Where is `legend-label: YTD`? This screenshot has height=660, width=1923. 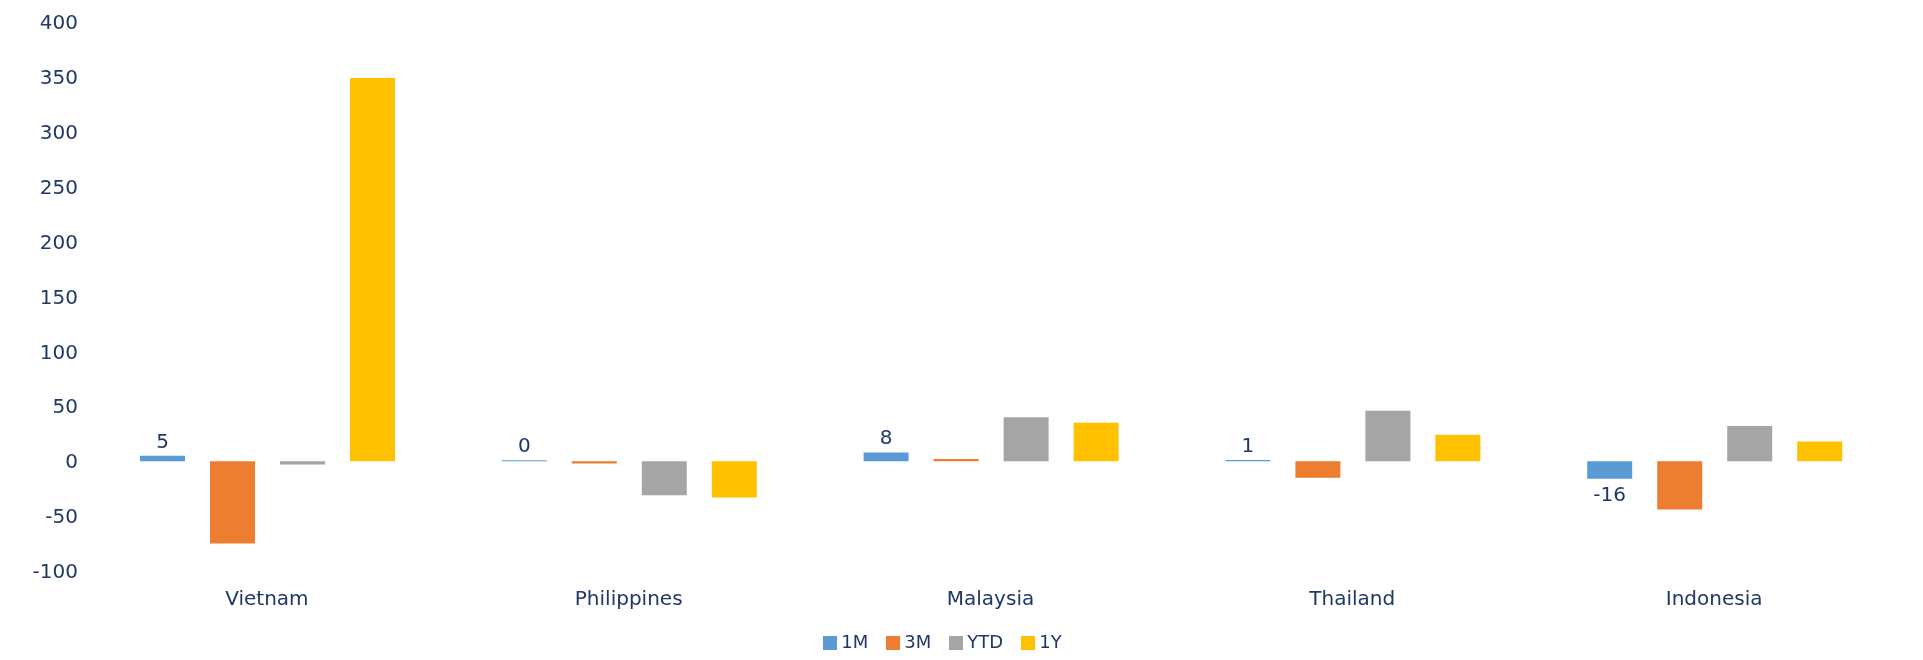 legend-label: YTD is located at coordinates (985, 641).